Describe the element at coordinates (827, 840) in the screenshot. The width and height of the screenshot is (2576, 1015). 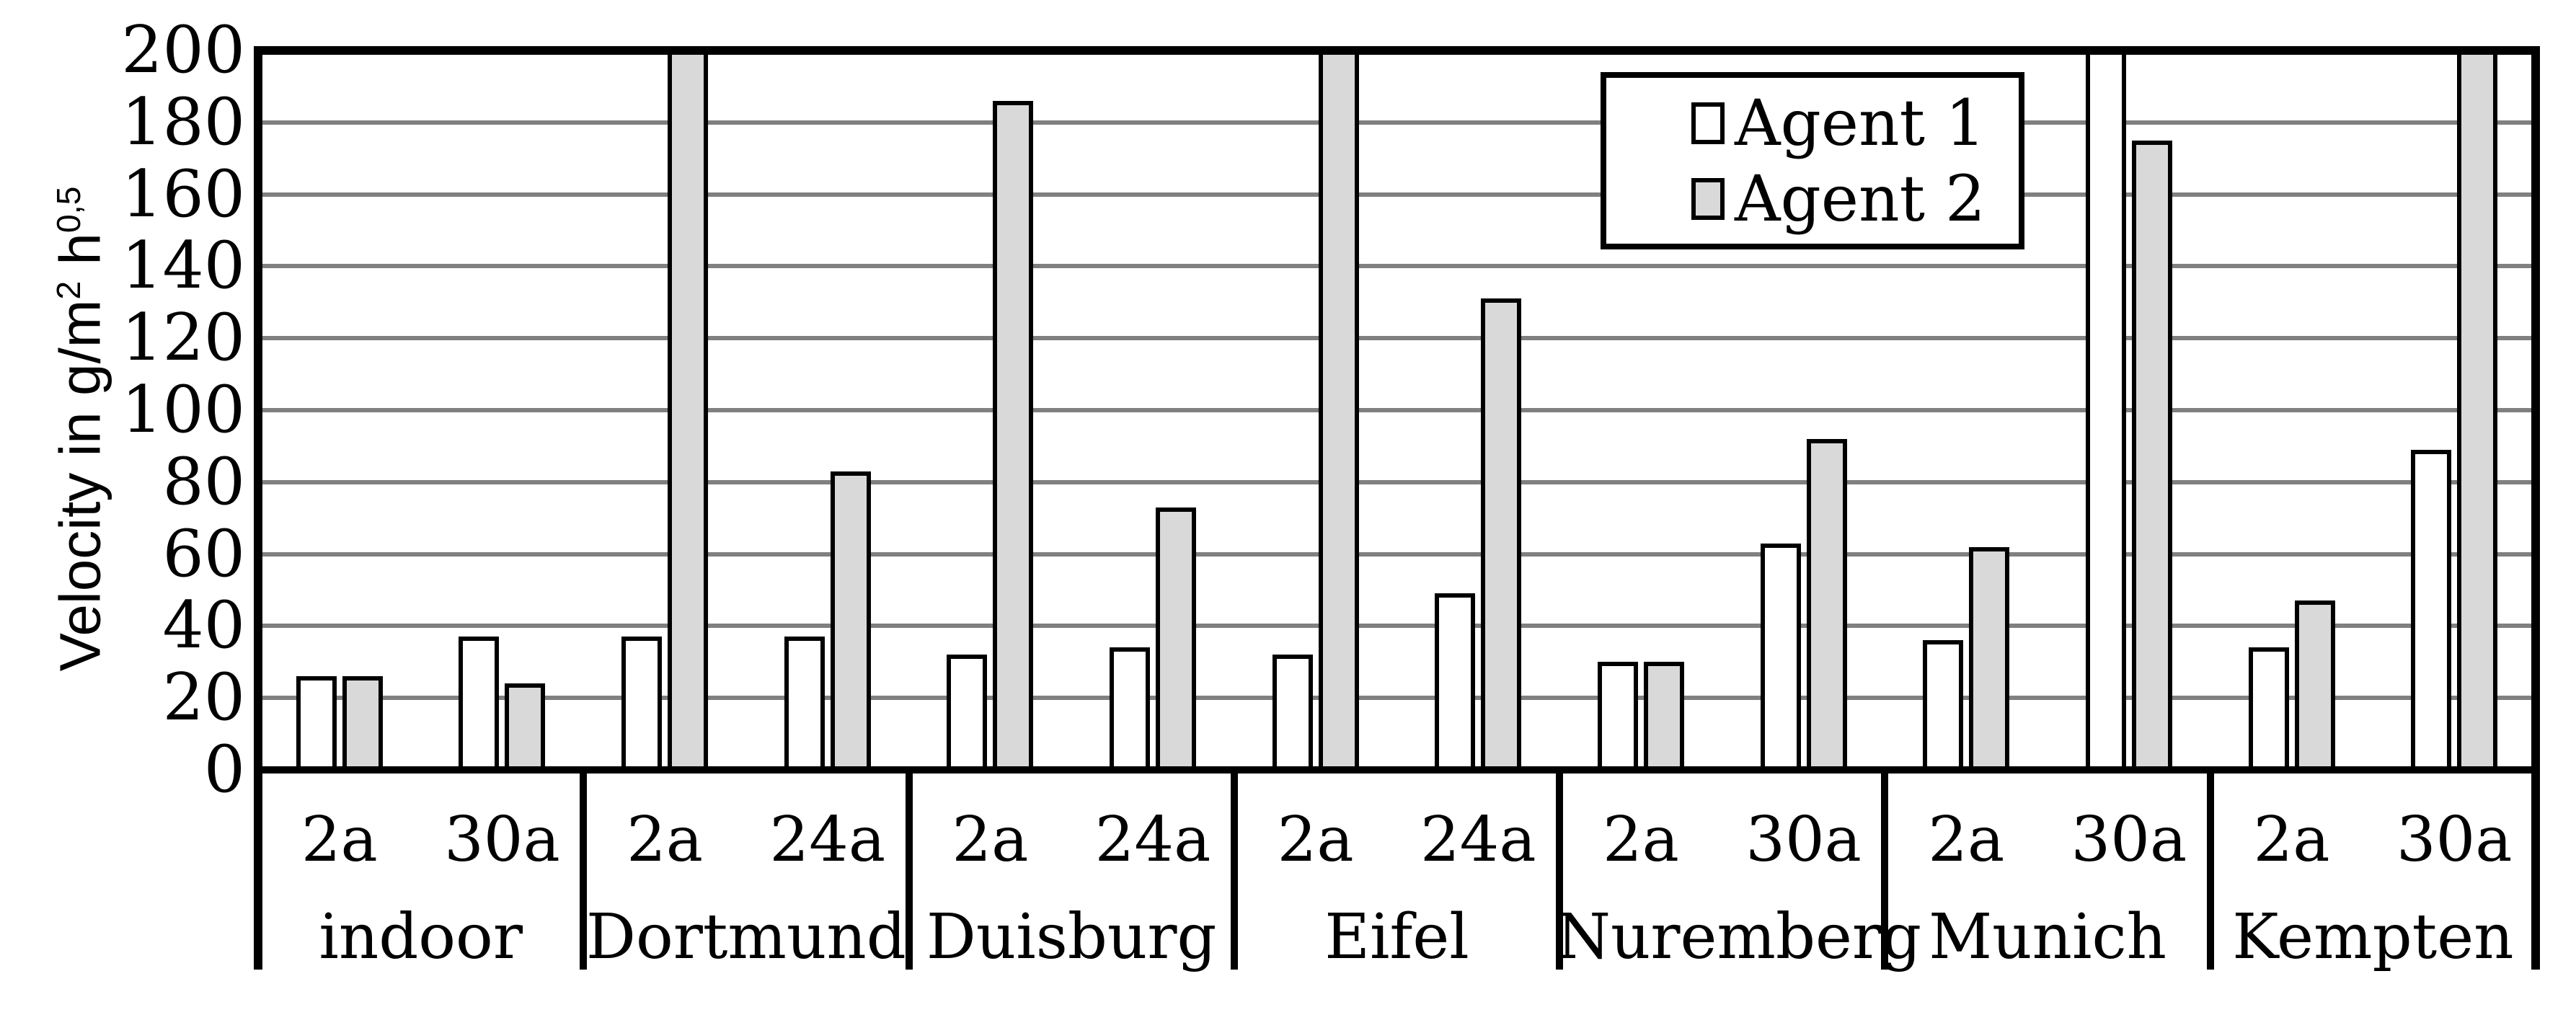
I see `x-sublabel-dortmund-24a: 24a` at that location.